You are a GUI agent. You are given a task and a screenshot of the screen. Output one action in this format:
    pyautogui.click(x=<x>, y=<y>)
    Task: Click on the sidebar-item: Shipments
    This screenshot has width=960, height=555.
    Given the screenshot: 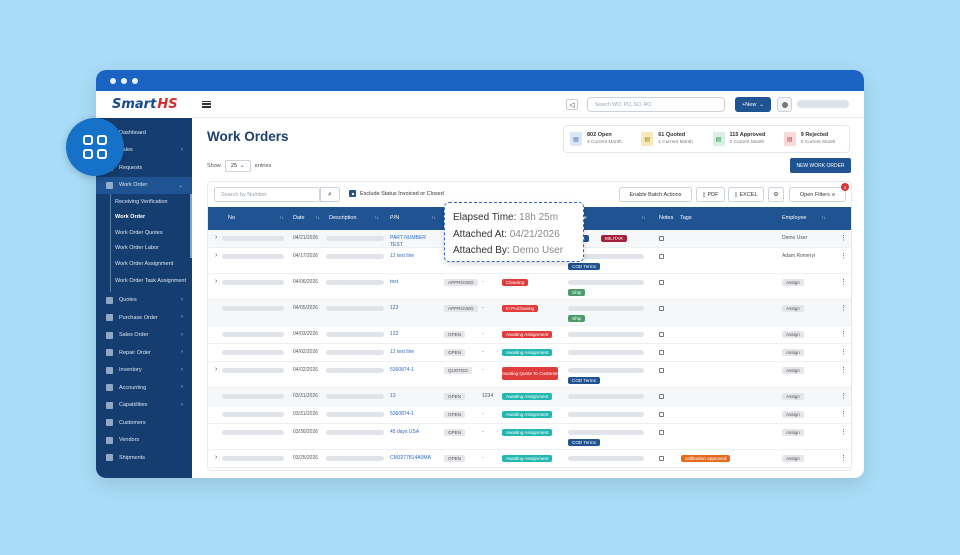 What is the action you would take?
    pyautogui.click(x=144, y=458)
    